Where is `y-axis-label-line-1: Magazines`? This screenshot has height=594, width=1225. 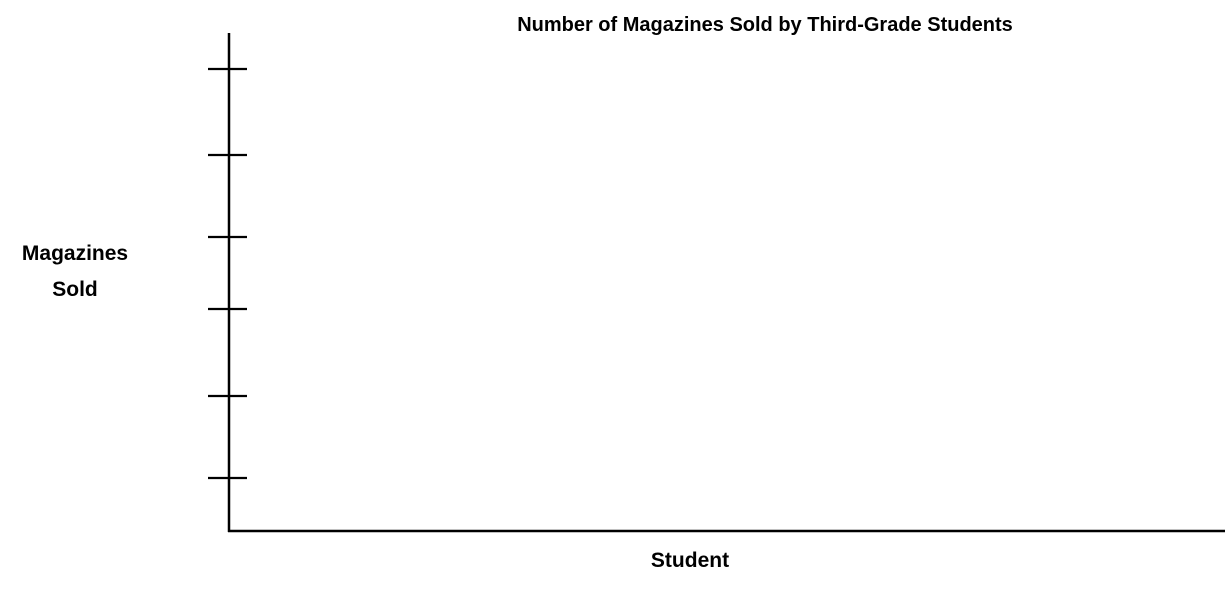
y-axis-label-line-1: Magazines is located at coordinates (75, 253).